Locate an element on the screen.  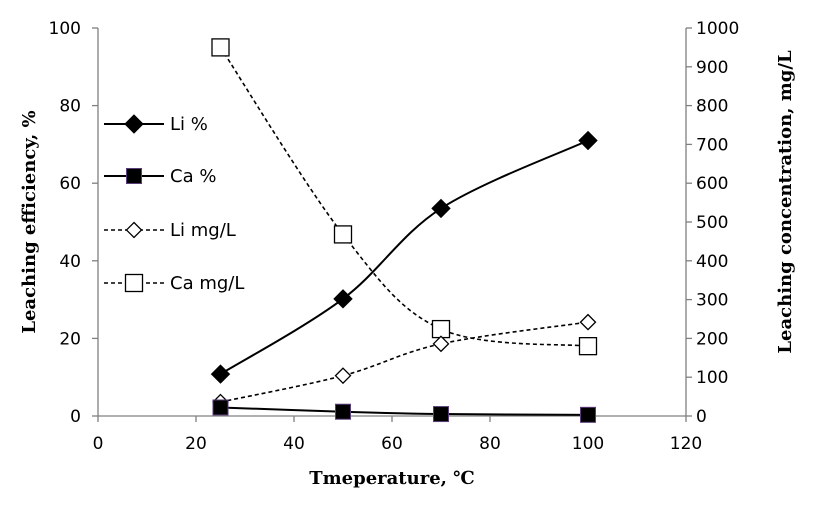
y2-tick-label: 400 is located at coordinates (712, 262).